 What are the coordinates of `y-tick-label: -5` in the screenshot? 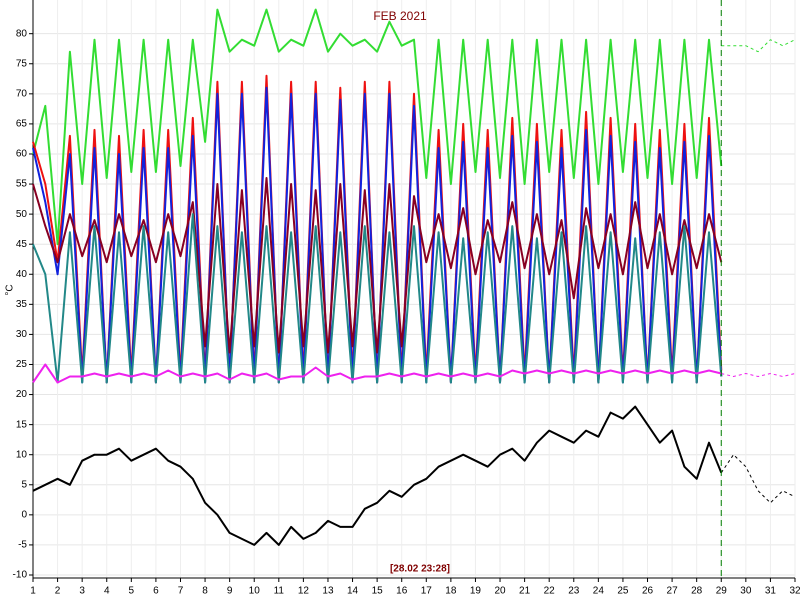 It's located at (22, 545).